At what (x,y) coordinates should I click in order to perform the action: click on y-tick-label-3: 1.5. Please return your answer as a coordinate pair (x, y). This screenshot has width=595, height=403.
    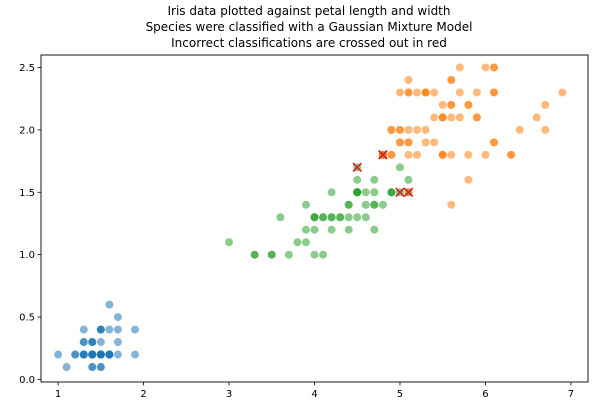
    Looking at the image, I should click on (27, 193).